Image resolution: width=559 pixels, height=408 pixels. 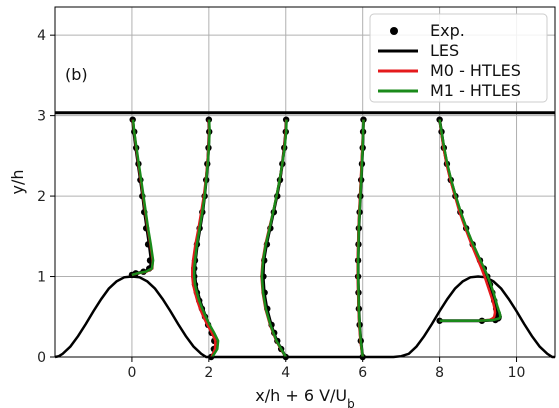 What do you see at coordinates (362, 373) in the screenshot?
I see `x-tick-label: 6` at bounding box center [362, 373].